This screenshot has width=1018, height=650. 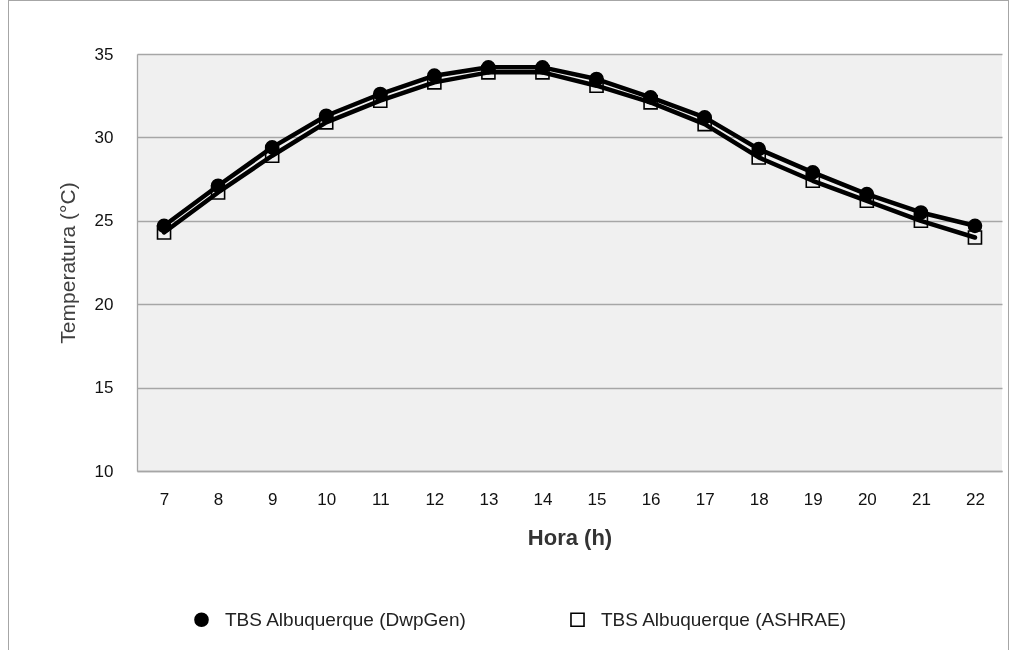 I want to click on x-tick-label: 10, so click(x=327, y=499).